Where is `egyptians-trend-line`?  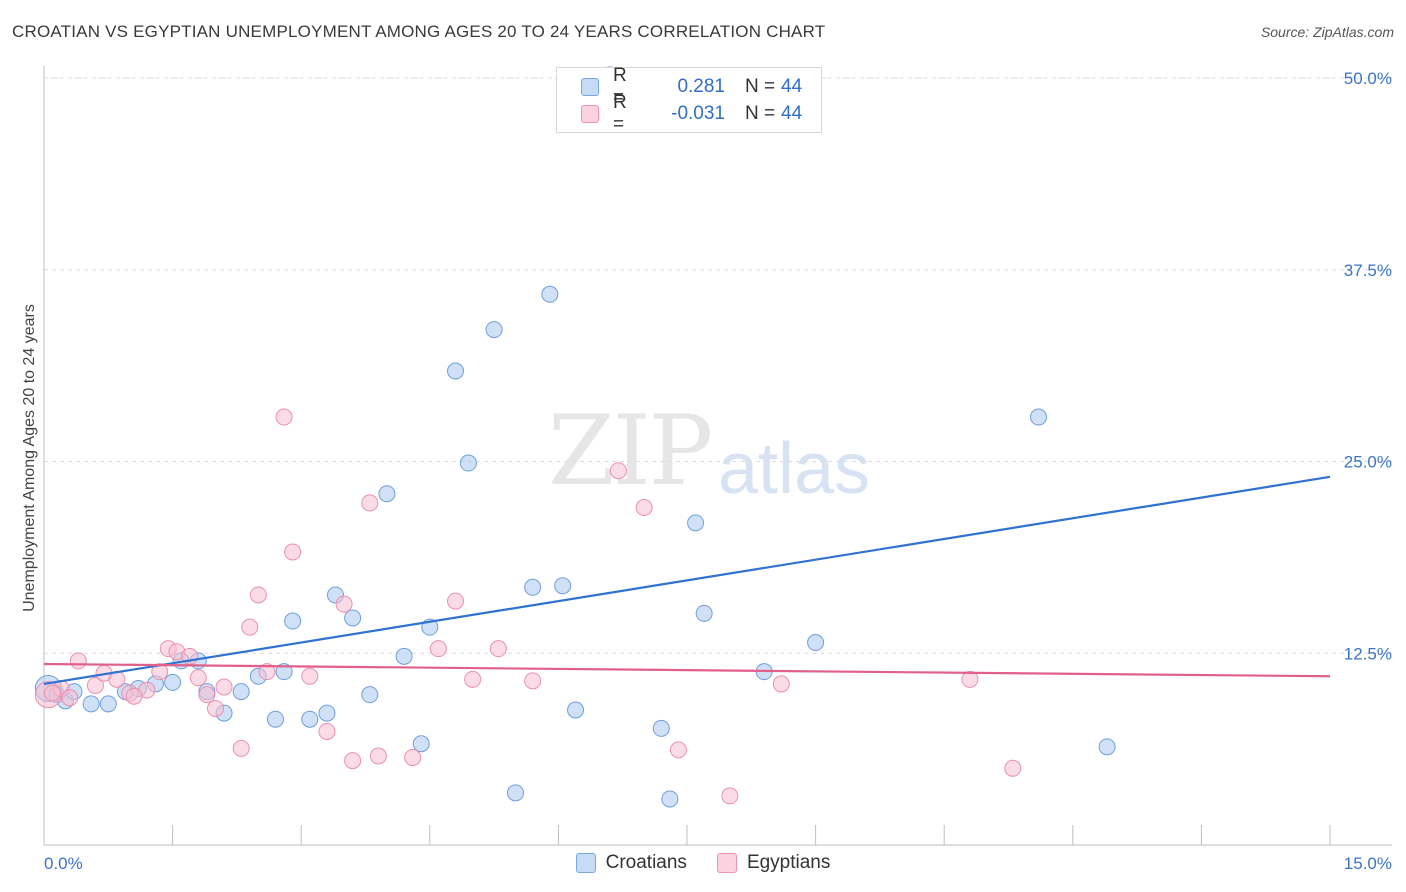 egyptians-trend-line is located at coordinates (687, 670).